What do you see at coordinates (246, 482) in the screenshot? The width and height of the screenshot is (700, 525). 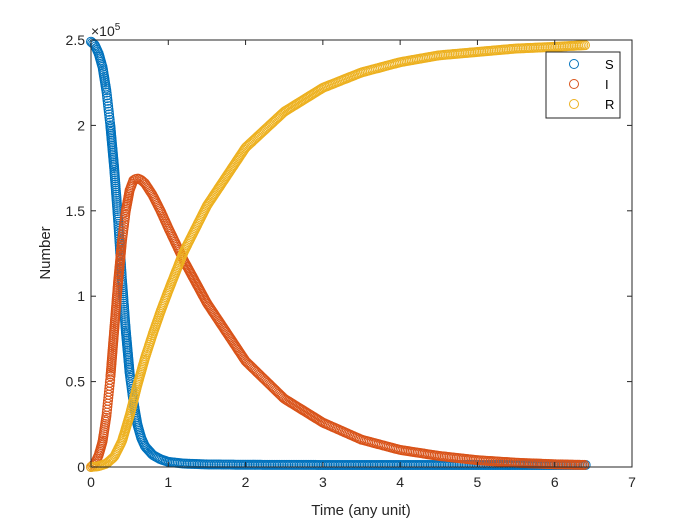 I see `x-tick-label: 2` at bounding box center [246, 482].